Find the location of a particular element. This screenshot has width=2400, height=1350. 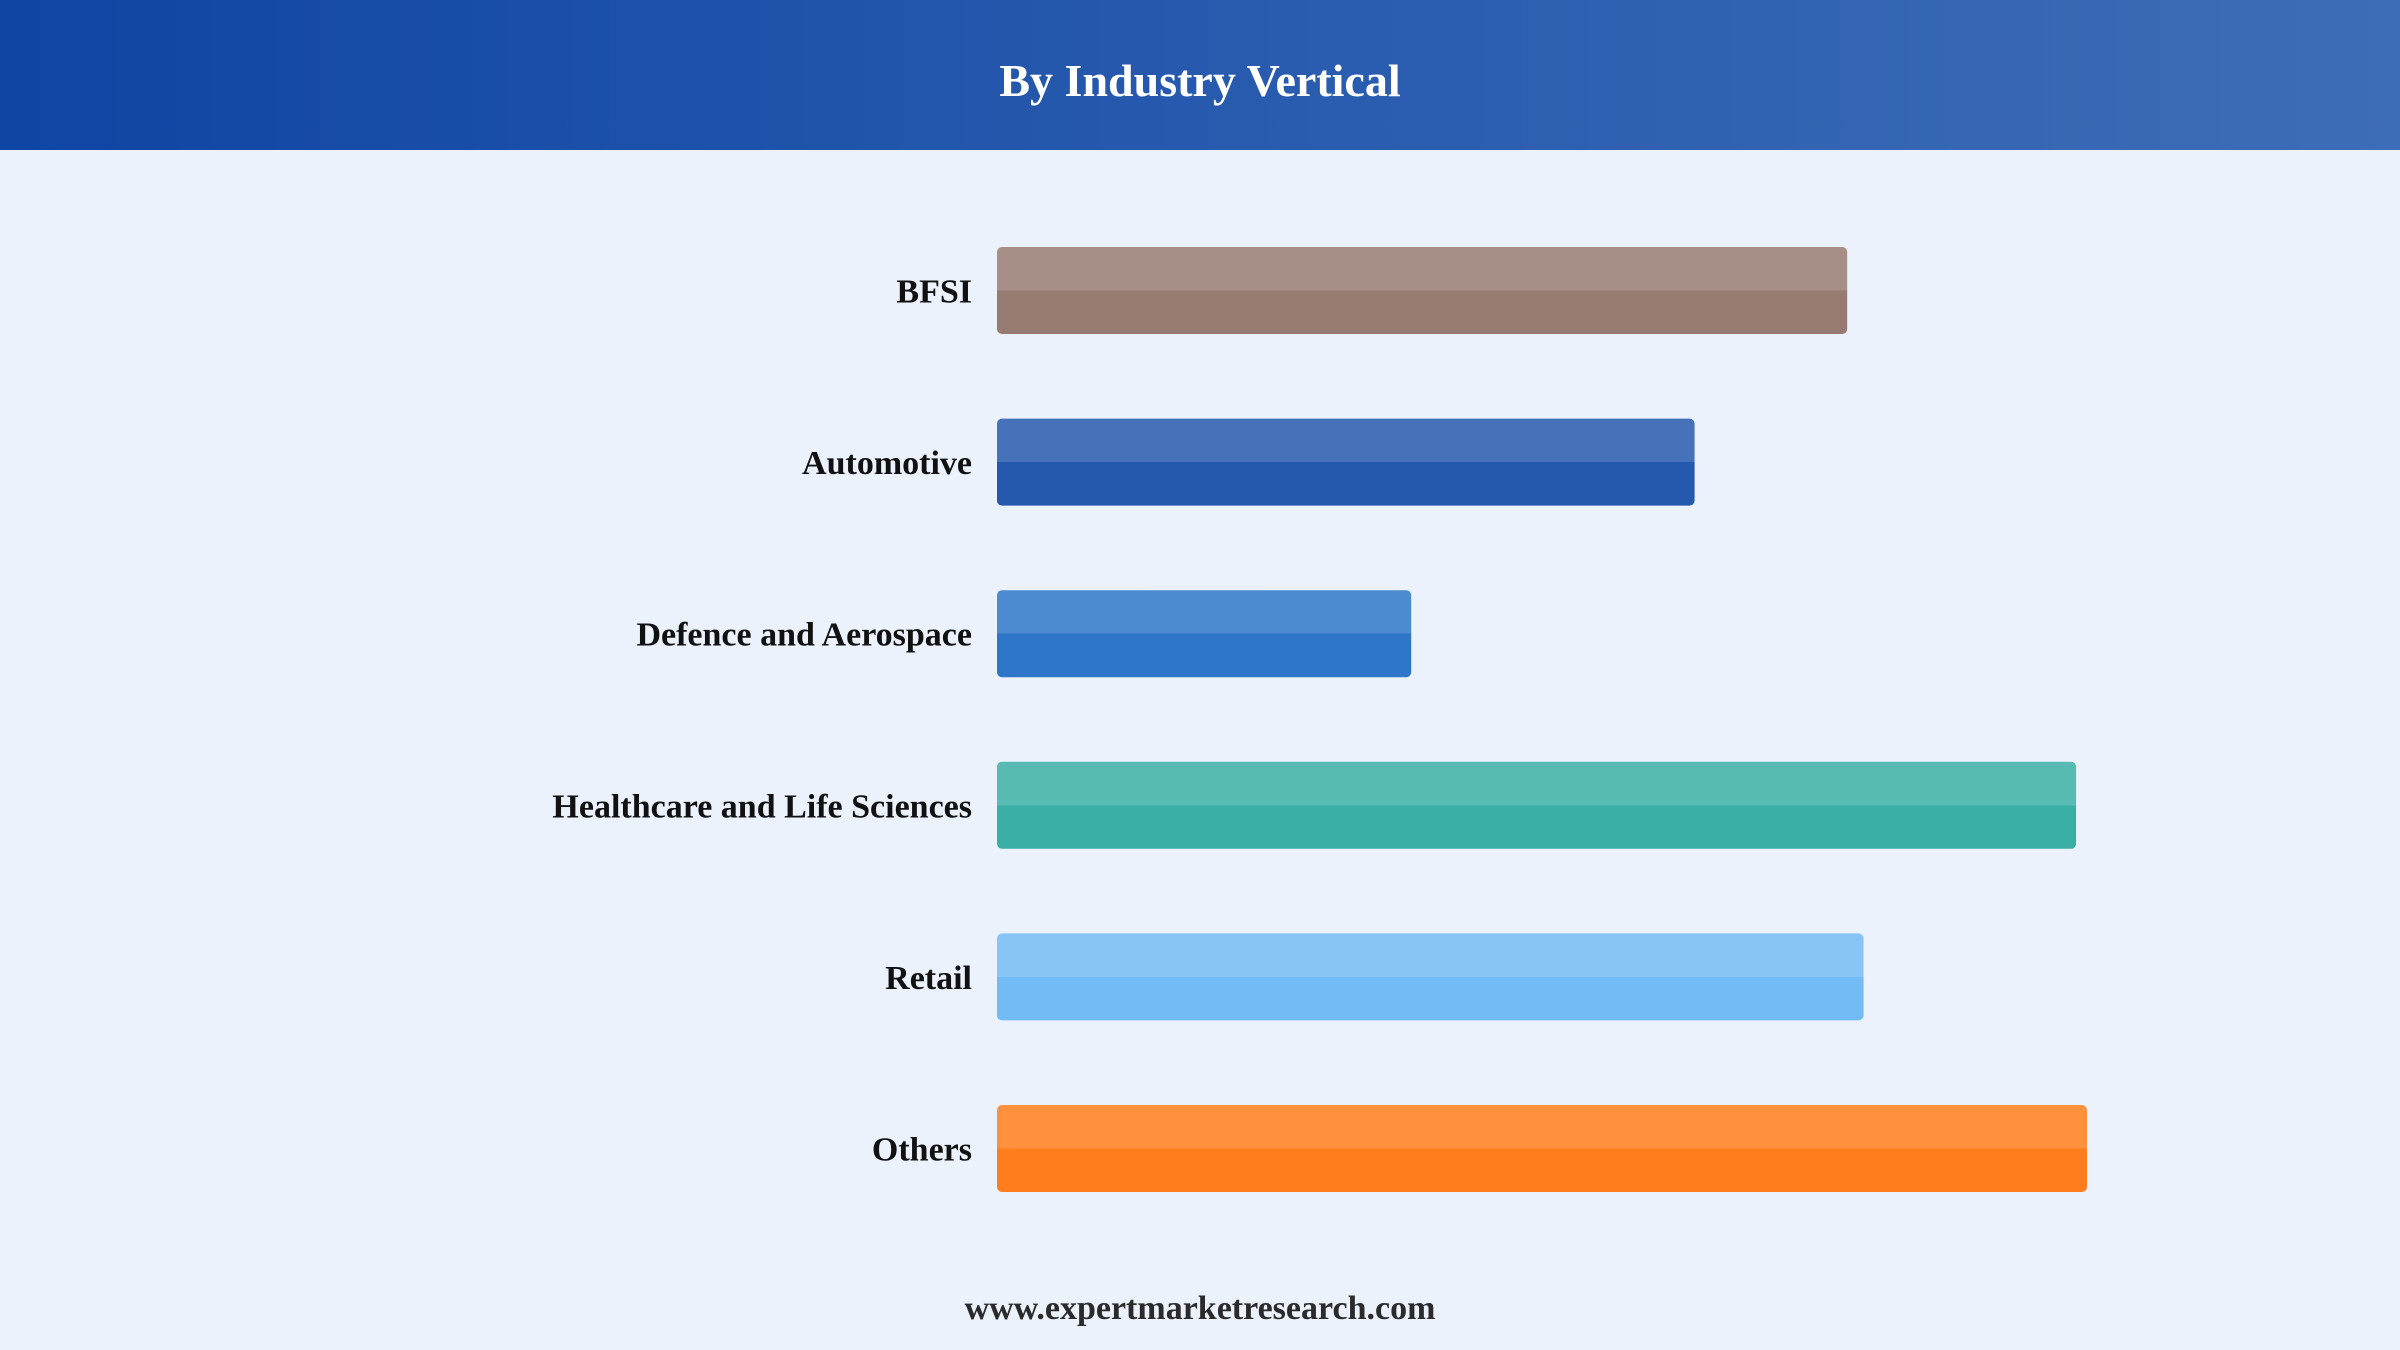

category-label-automotive: Automotive is located at coordinates (887, 463).